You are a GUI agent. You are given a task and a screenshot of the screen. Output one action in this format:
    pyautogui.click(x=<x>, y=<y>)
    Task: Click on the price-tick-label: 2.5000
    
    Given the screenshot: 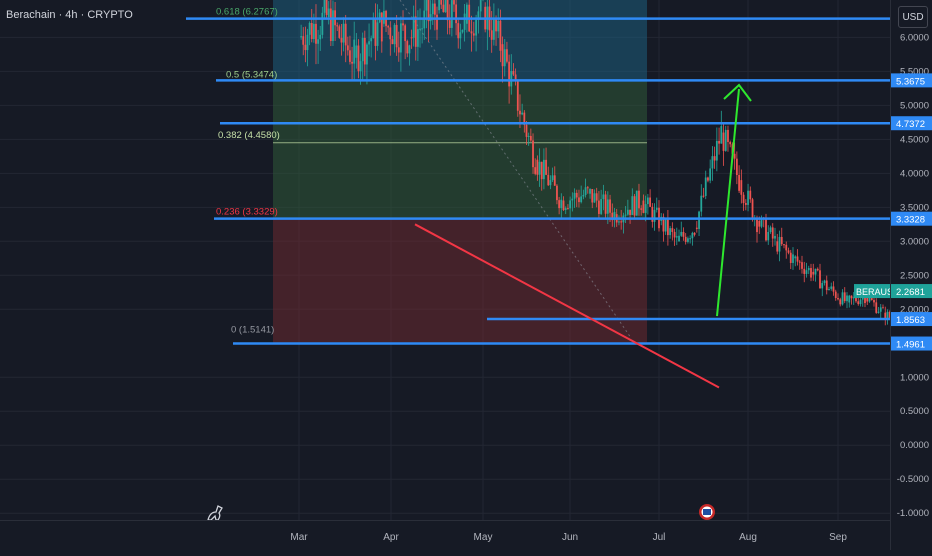 What is the action you would take?
    pyautogui.click(x=914, y=275)
    